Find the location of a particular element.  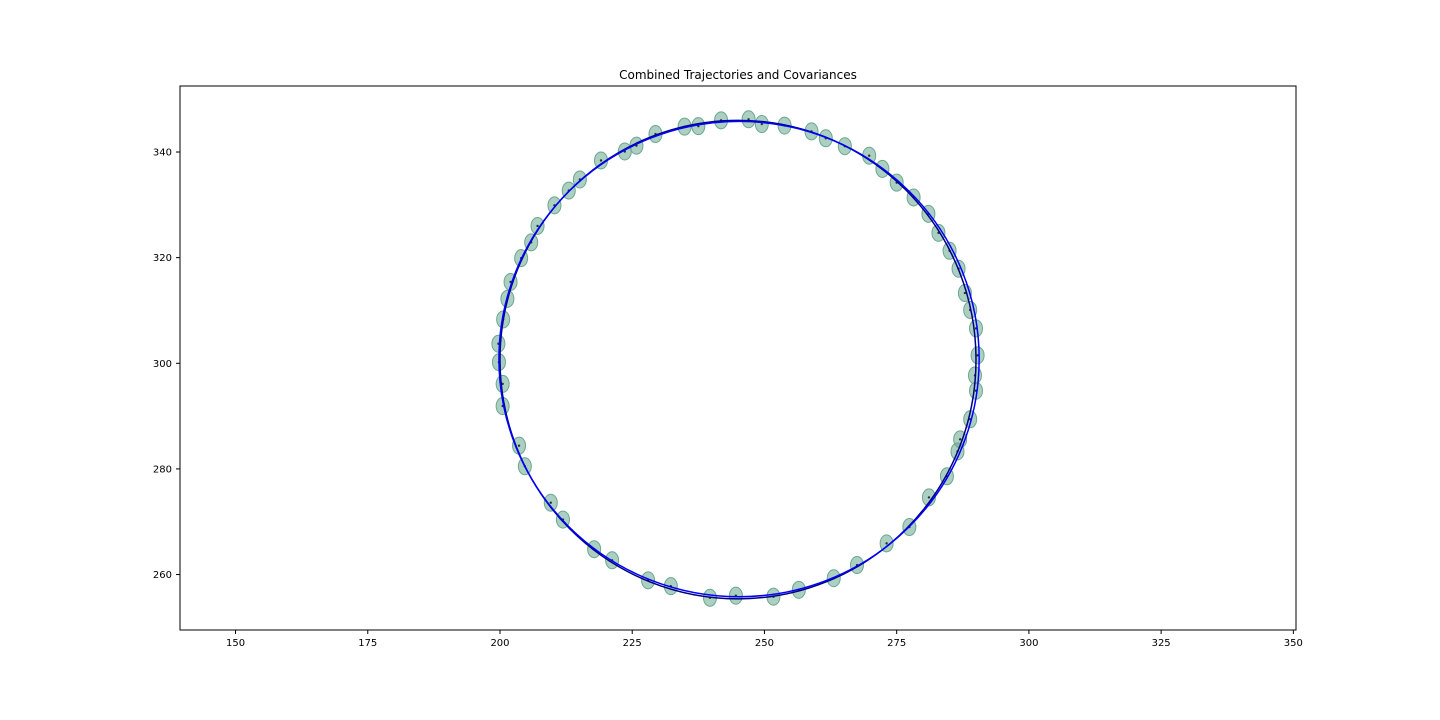

x-tick-label: 250 is located at coordinates (764, 643).